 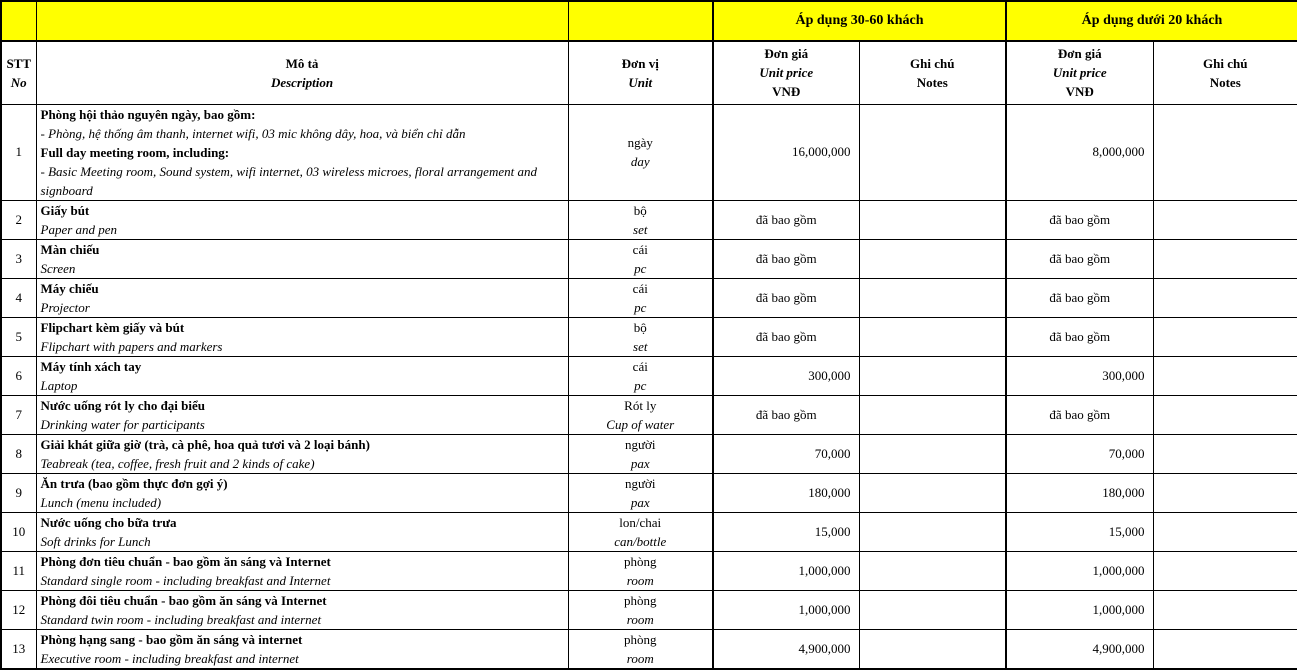 What do you see at coordinates (786, 53) in the screenshot?
I see `col-header-dongia-vi: Đơn giá` at bounding box center [786, 53].